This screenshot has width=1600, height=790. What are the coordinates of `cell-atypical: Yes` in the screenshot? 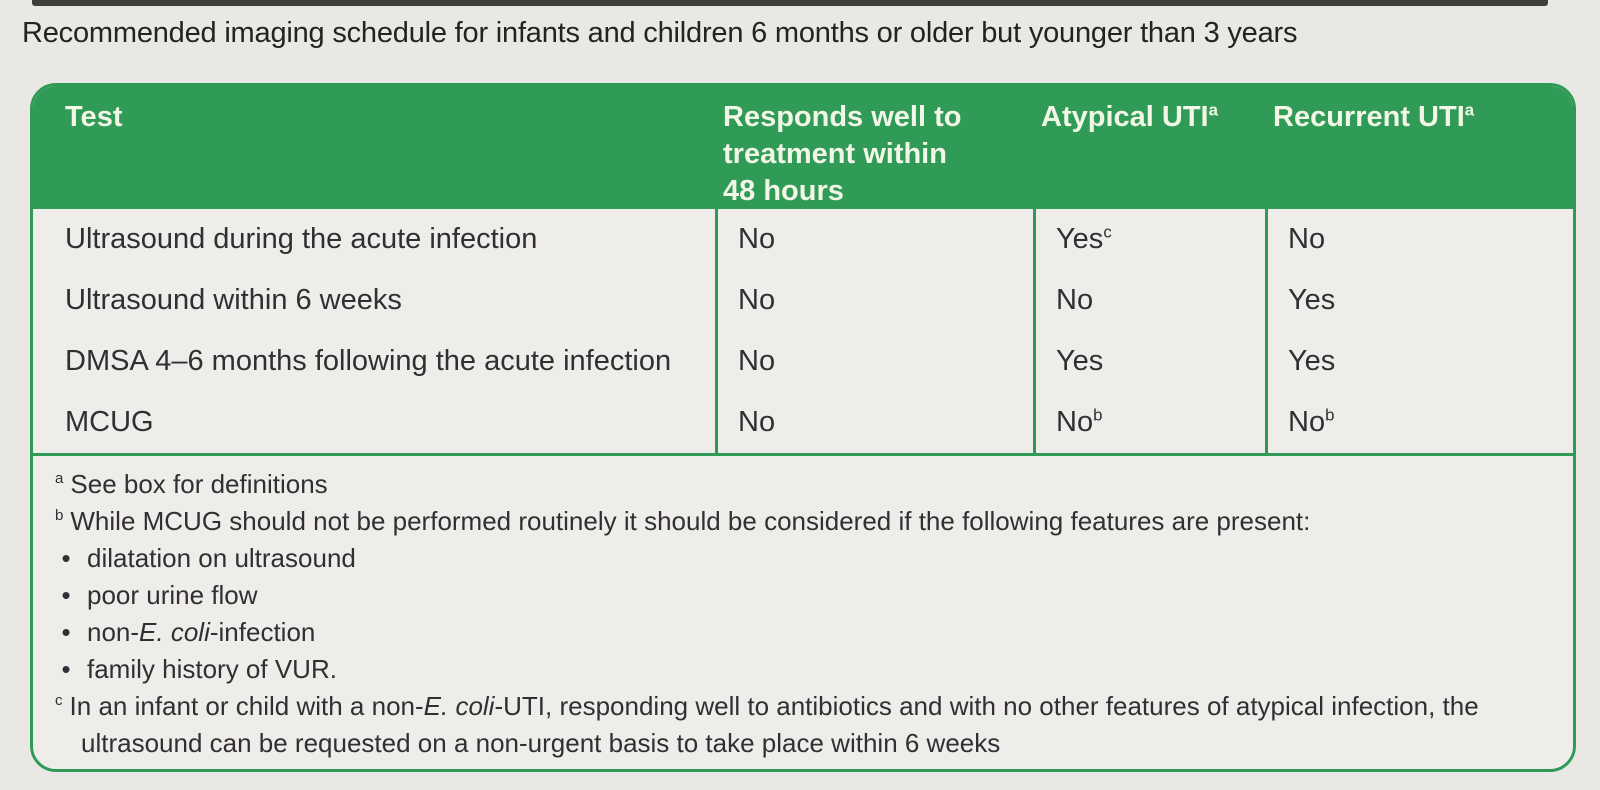 It's located at (1149, 361).